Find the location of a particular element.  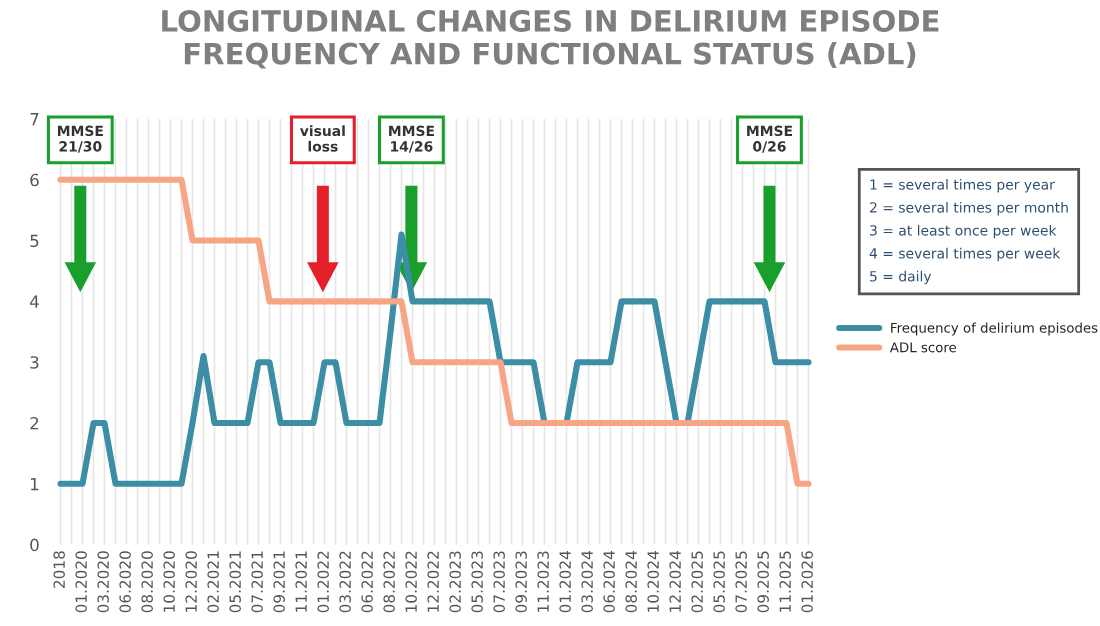

y-tick-label: 7 is located at coordinates (34, 119).